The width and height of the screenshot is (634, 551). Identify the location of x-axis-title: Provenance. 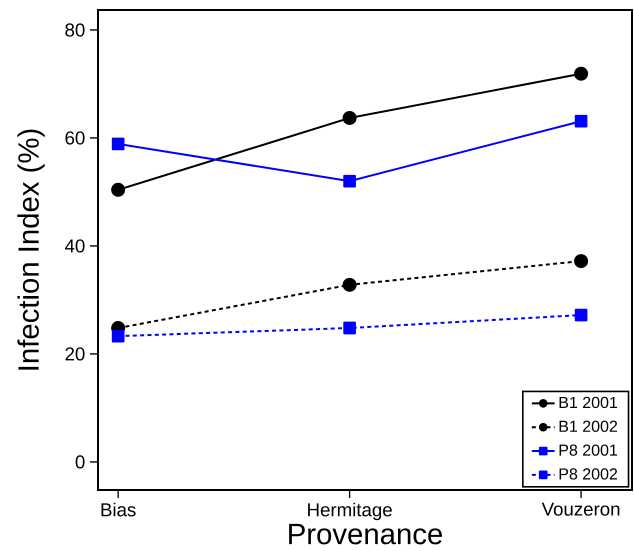
(365, 534).